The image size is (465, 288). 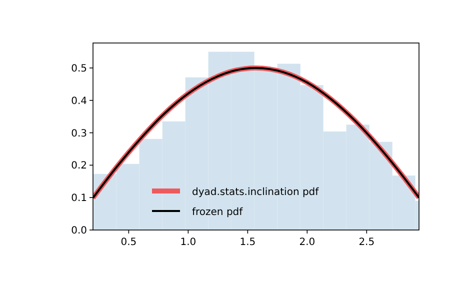 I want to click on y-tick-label: 0.2, so click(x=79, y=166).